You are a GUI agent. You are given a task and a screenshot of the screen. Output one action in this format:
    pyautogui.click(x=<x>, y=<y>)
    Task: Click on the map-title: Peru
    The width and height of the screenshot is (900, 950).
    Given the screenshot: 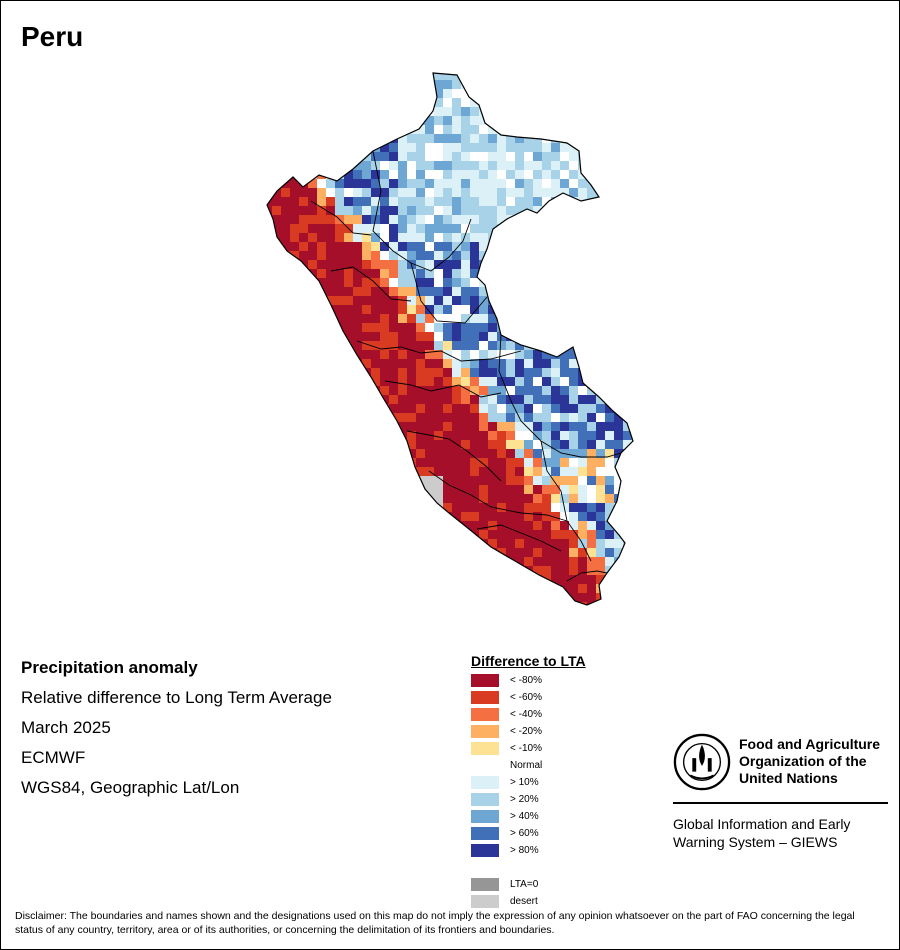 What is the action you would take?
    pyautogui.click(x=52, y=36)
    